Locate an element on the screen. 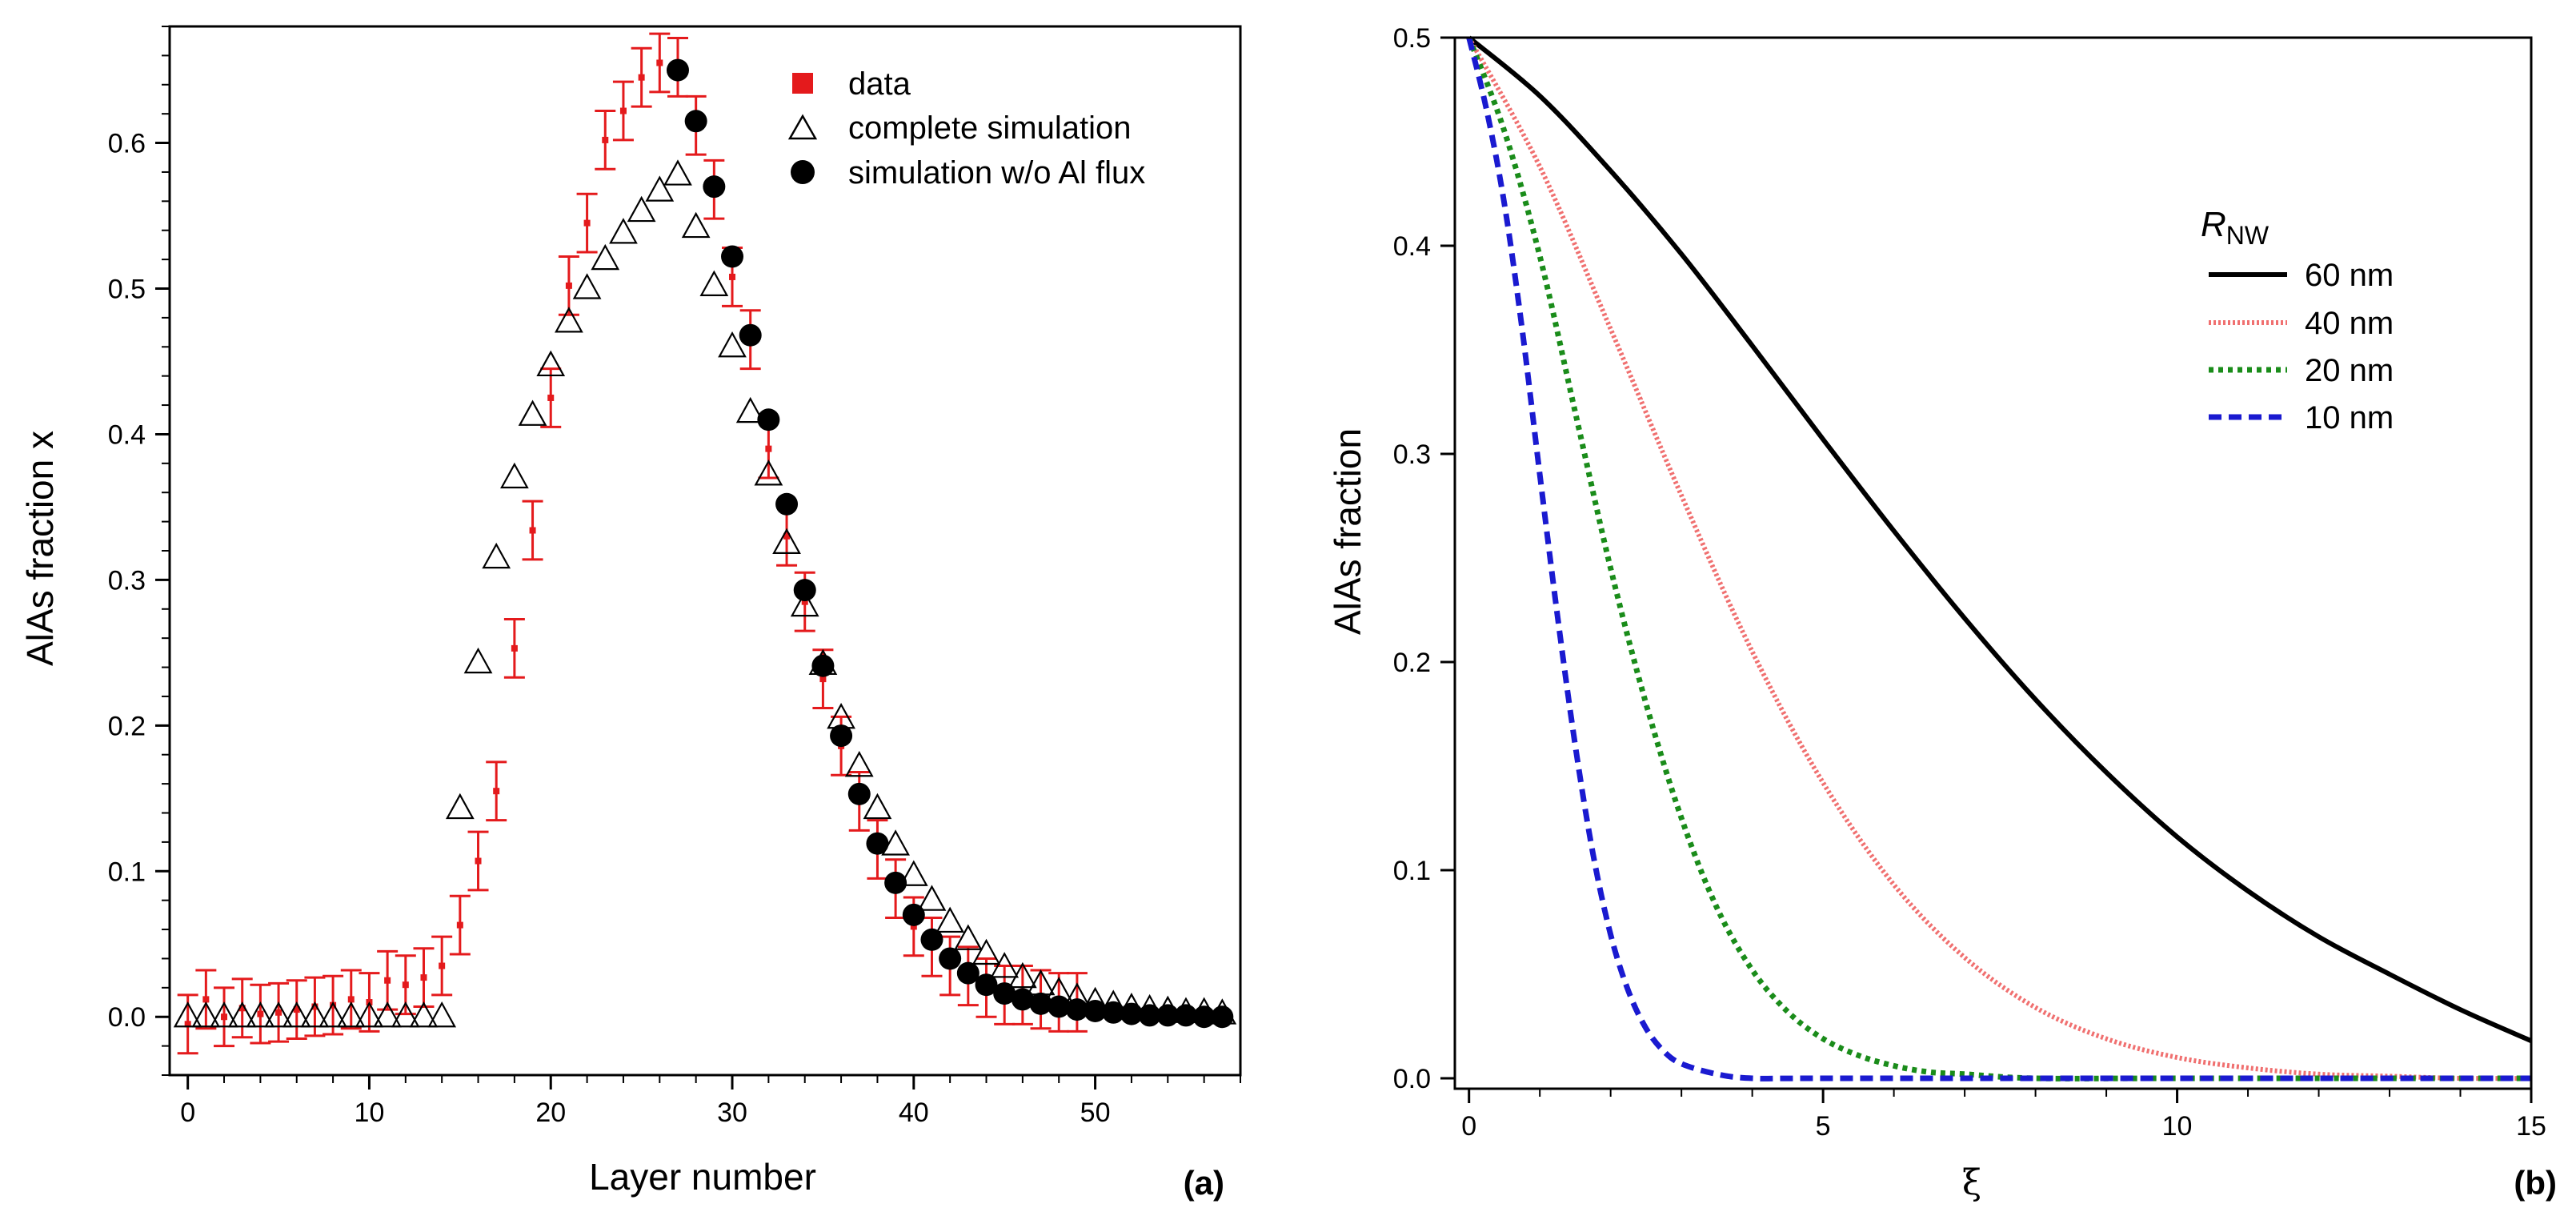 The height and width of the screenshot is (1232, 2576). panel-b-x-tick-label: 5 is located at coordinates (1823, 1126).